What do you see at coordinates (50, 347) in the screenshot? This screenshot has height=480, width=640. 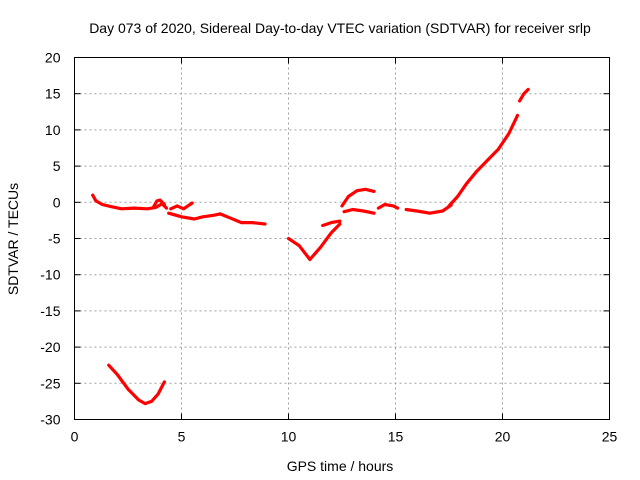 I see `y-tick-label: -20` at bounding box center [50, 347].